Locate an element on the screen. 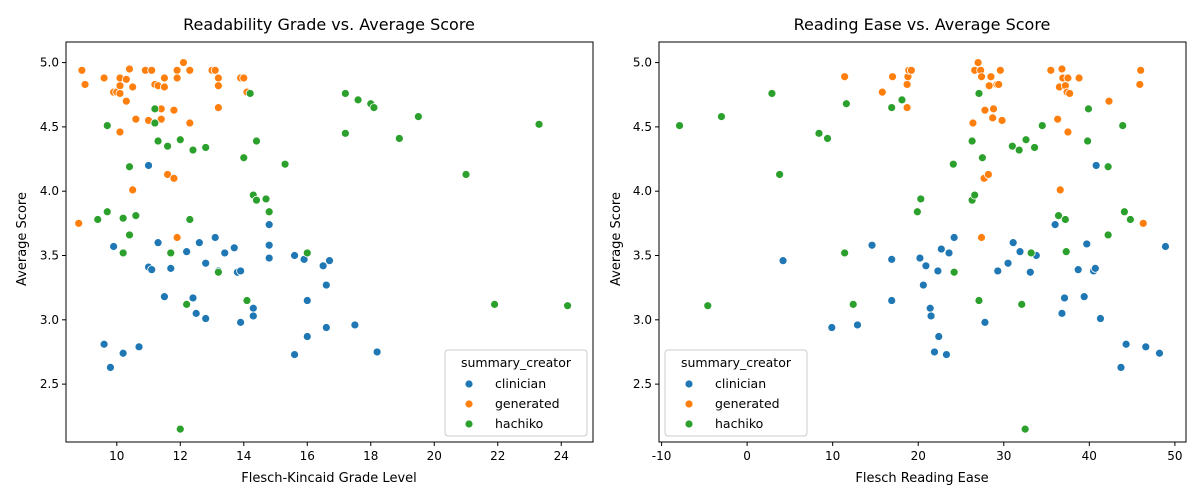 This screenshot has width=1200, height=500. legend-label-clinician: clinician is located at coordinates (520, 383).